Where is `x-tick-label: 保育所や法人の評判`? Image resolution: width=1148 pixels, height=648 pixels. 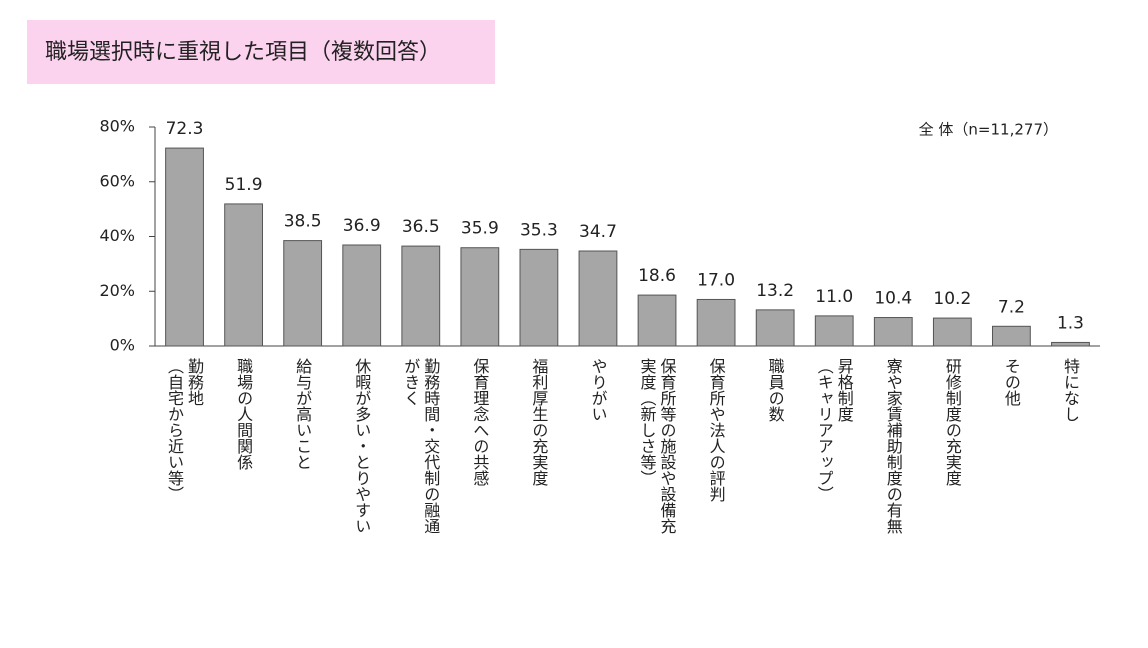 x-tick-label: 保育所や法人の評判 is located at coordinates (716, 430).